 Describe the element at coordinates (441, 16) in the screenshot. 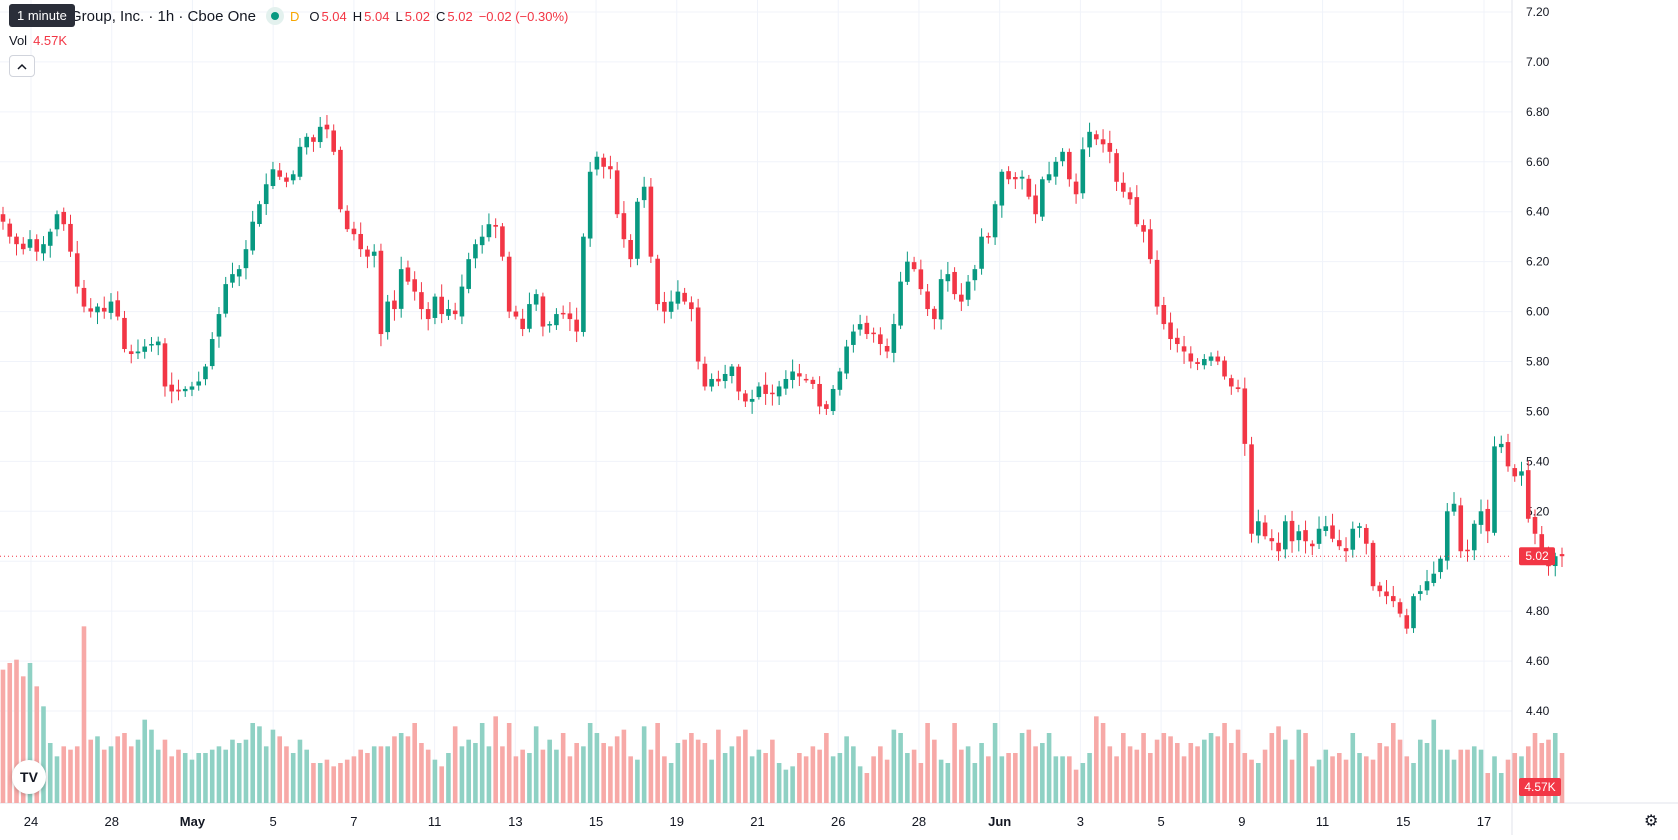

I see `close-label: C` at that location.